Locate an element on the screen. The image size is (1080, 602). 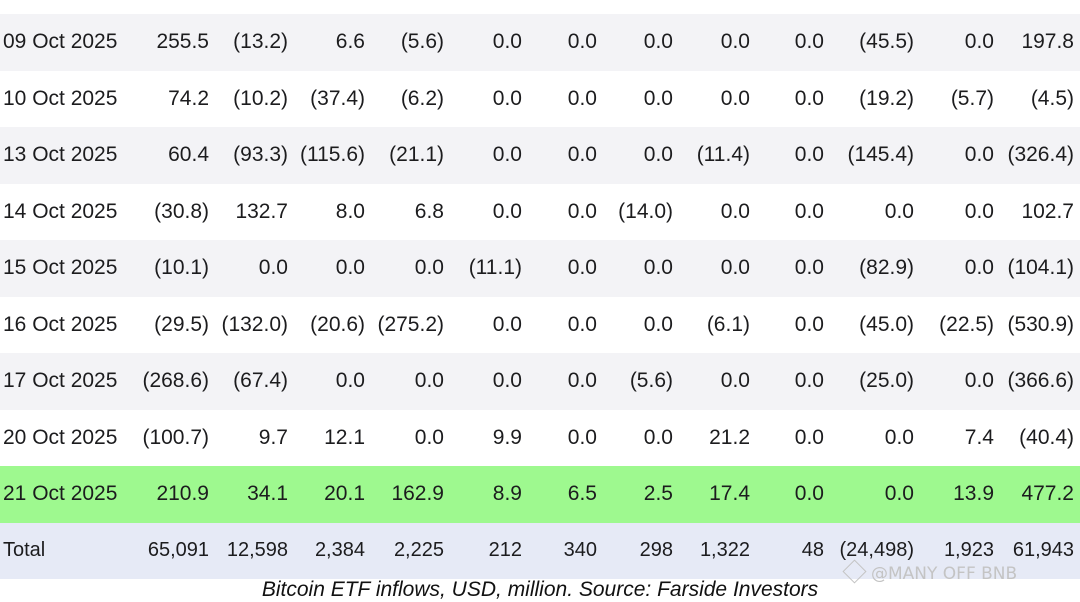
flow-value-cell: 2,384 is located at coordinates (326, 550).